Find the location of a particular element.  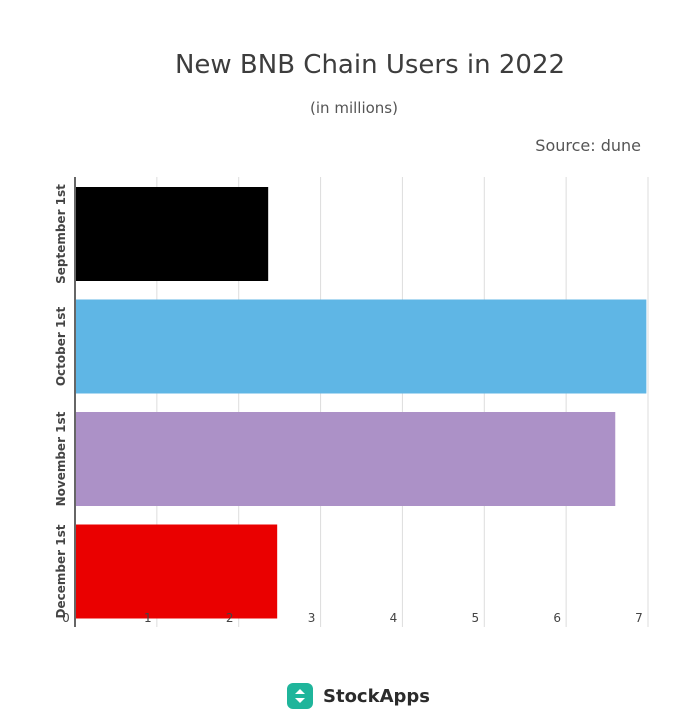

category-label: November 1st is located at coordinates (61, 458).